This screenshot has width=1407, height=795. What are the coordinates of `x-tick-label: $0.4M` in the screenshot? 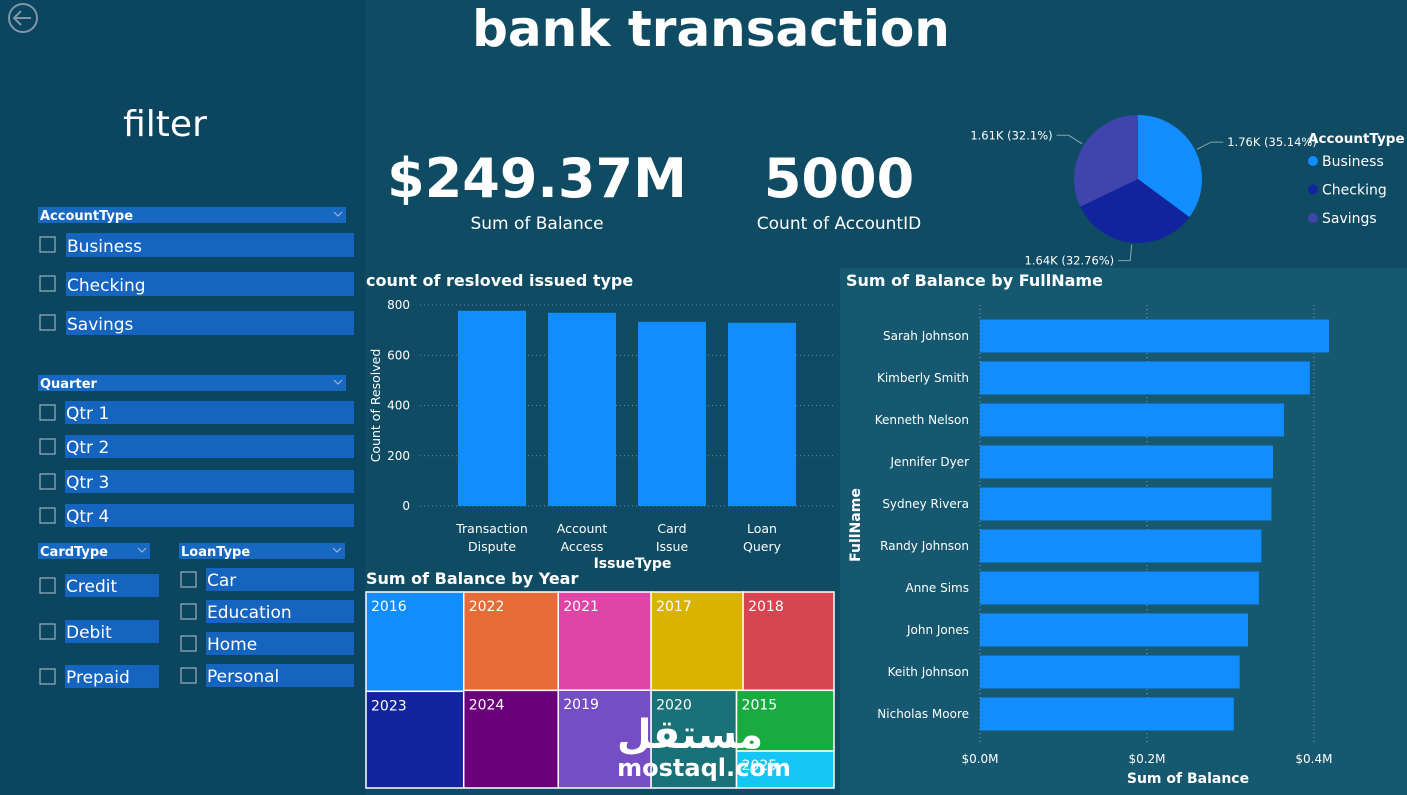 It's located at (1313, 759).